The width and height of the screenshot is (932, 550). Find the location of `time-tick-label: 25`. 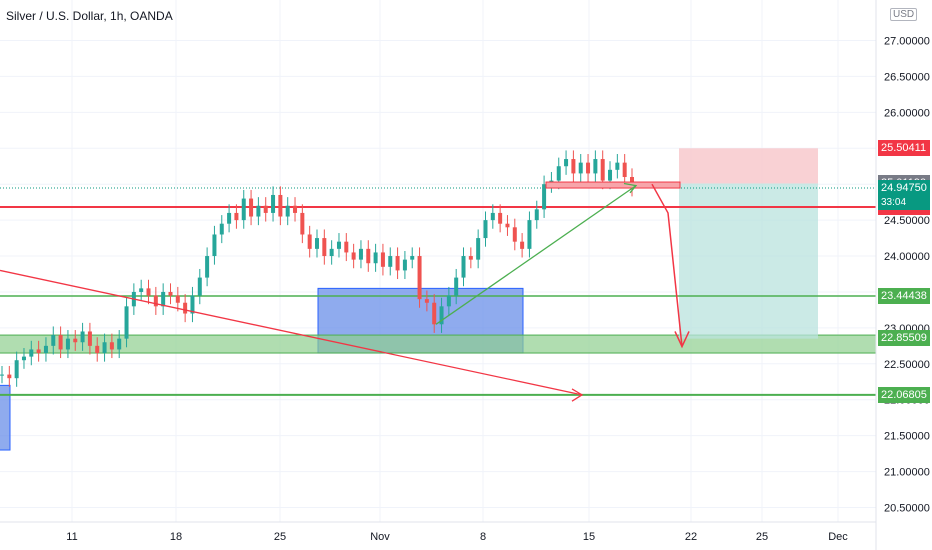

time-tick-label: 25 is located at coordinates (762, 537).